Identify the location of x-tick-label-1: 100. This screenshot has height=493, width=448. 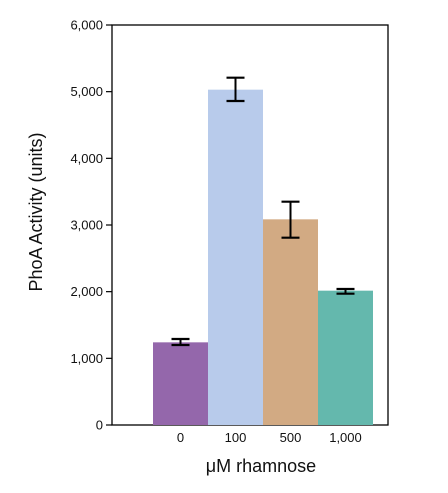
(236, 437).